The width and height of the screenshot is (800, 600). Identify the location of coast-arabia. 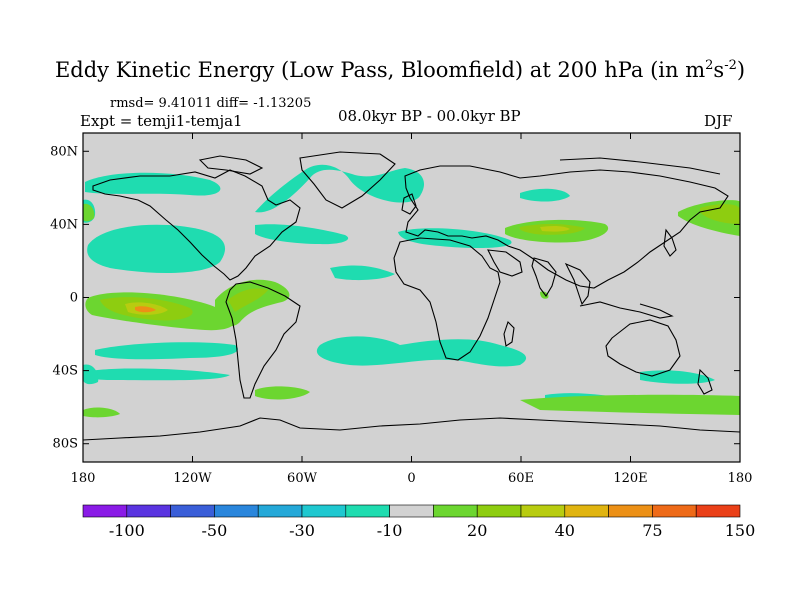
(505, 263).